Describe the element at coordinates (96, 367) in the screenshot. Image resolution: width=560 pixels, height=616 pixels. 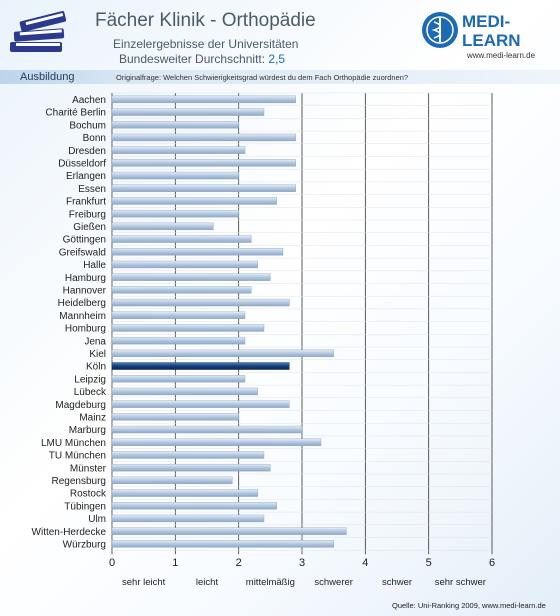
I see `category-label: Köln` at that location.